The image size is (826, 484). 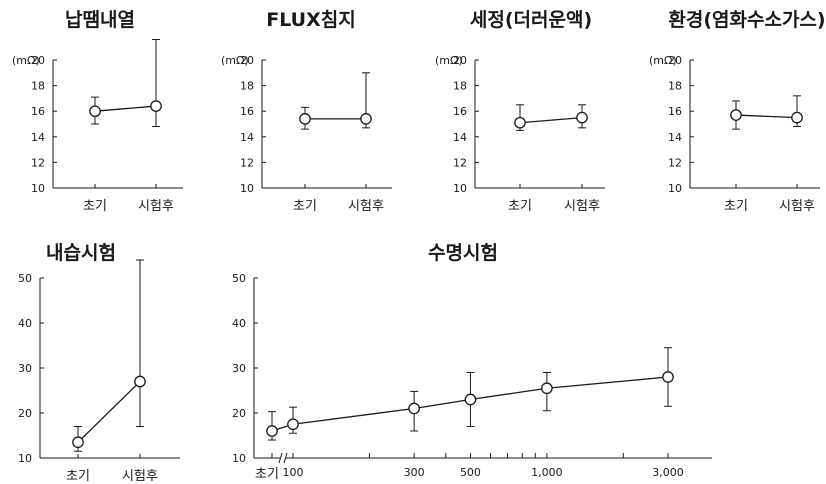 What do you see at coordinates (746, 20) in the screenshot?
I see `chart-title: 환경(염화수소가스)` at bounding box center [746, 20].